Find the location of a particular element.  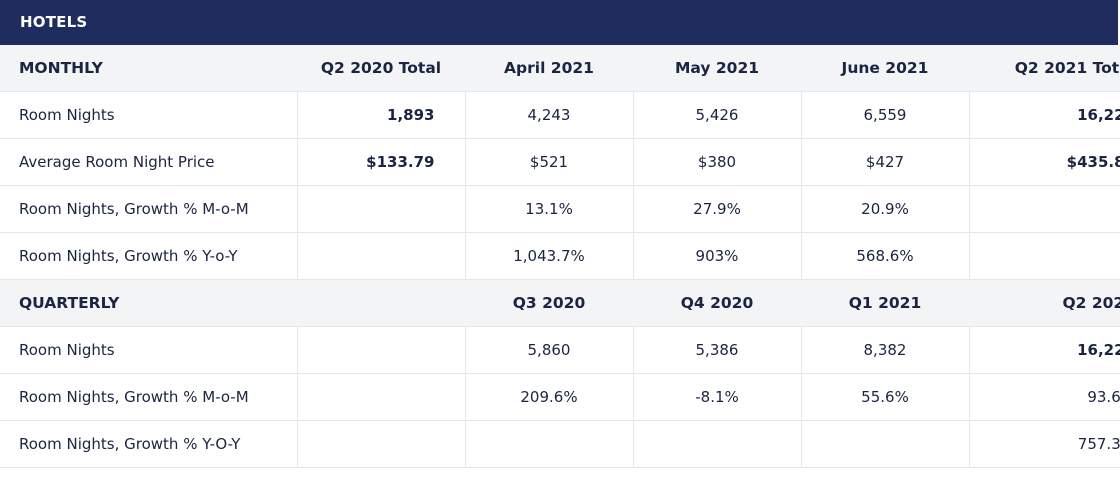

table-cell: 55.6% is located at coordinates (885, 397).